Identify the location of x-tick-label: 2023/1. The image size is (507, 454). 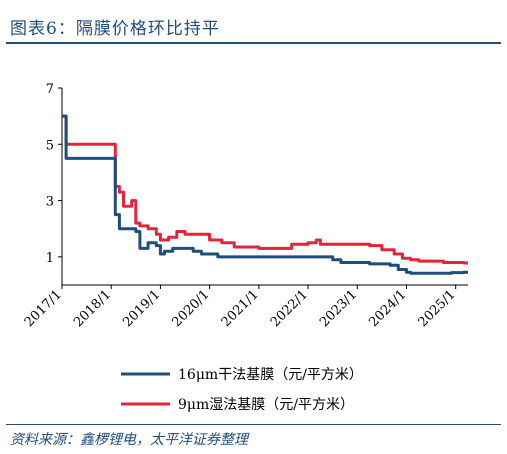
(338, 308).